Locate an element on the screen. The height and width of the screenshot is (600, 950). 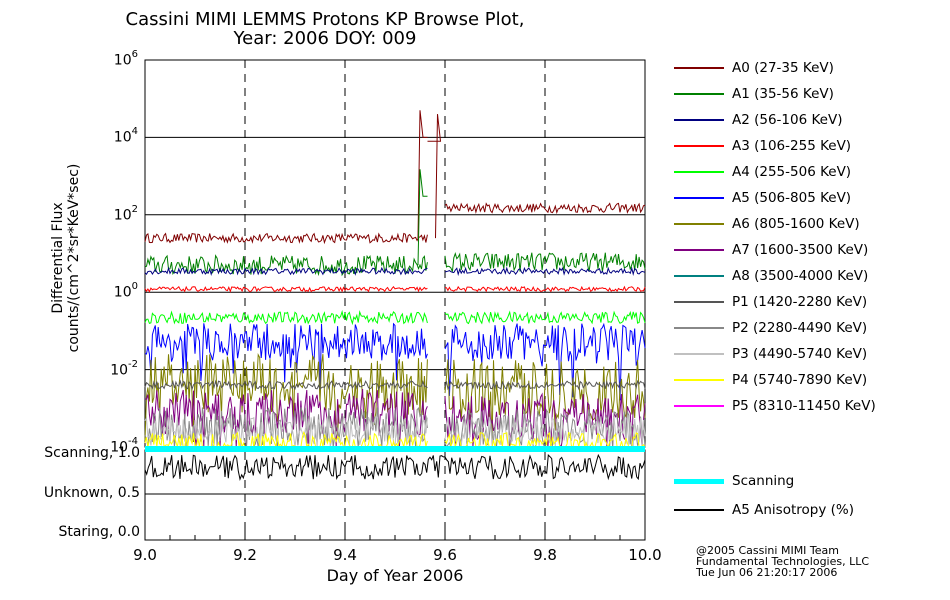
series-line-A1 is located at coordinates (545, 261).